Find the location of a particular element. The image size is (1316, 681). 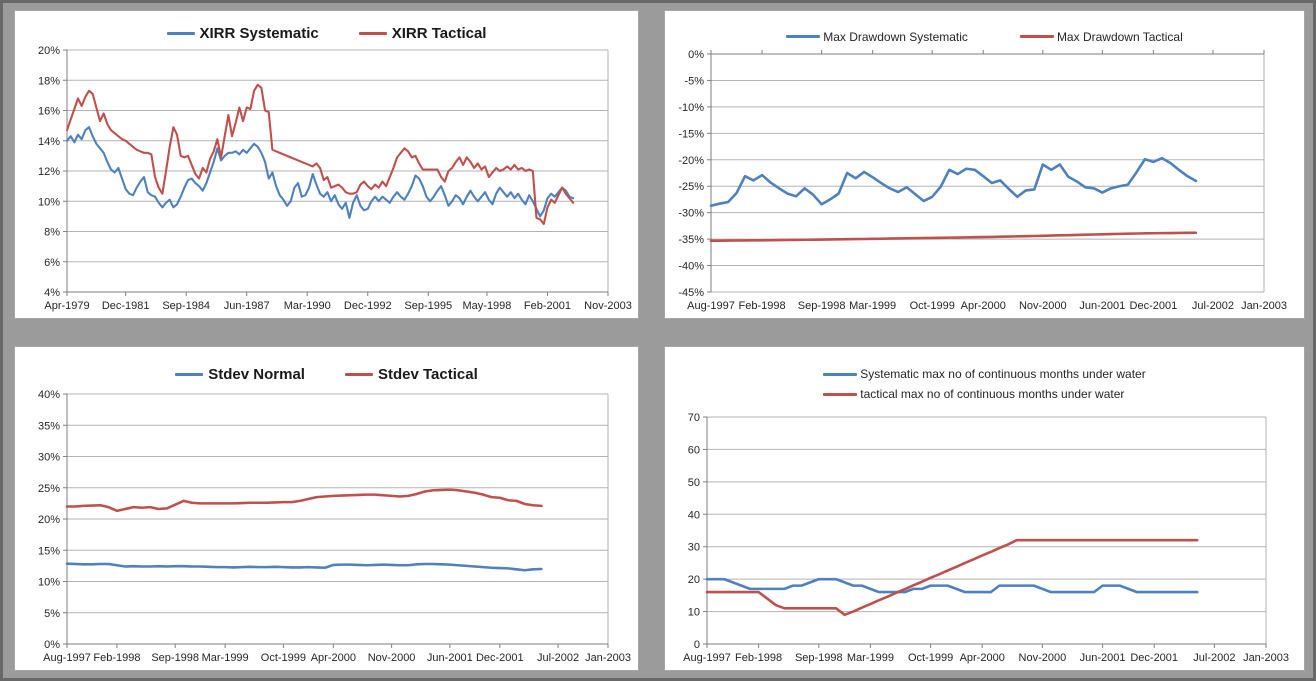

svg-text: -10% is located at coordinates (691, 108).